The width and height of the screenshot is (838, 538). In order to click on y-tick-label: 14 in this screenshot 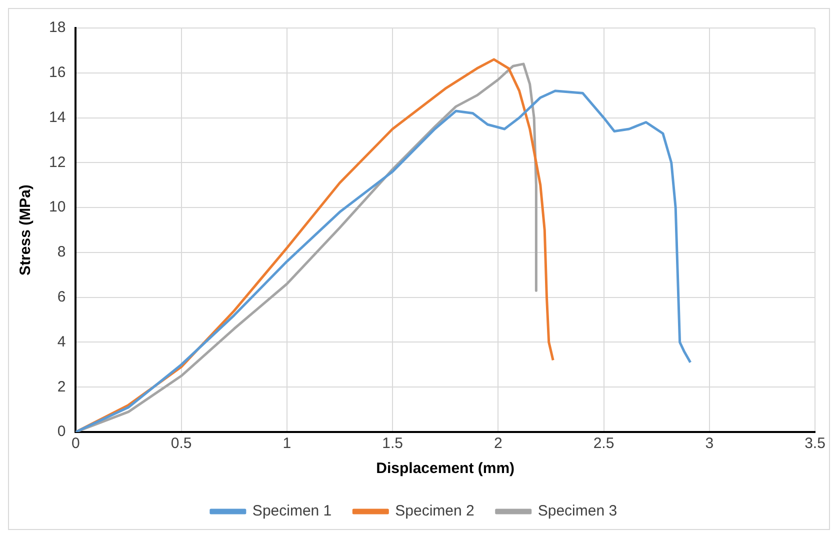, I will do `click(57, 117)`.